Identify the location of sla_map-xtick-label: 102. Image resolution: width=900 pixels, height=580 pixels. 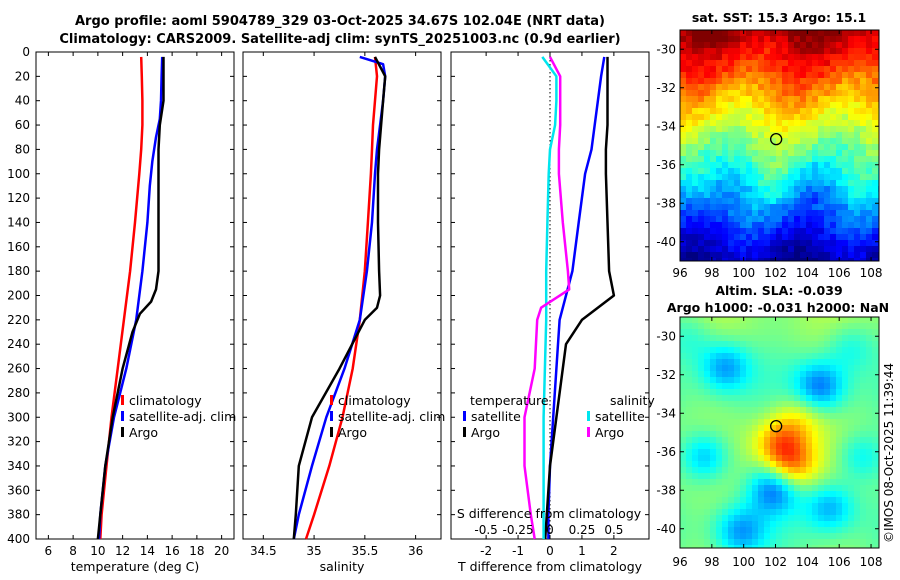
(775, 562).